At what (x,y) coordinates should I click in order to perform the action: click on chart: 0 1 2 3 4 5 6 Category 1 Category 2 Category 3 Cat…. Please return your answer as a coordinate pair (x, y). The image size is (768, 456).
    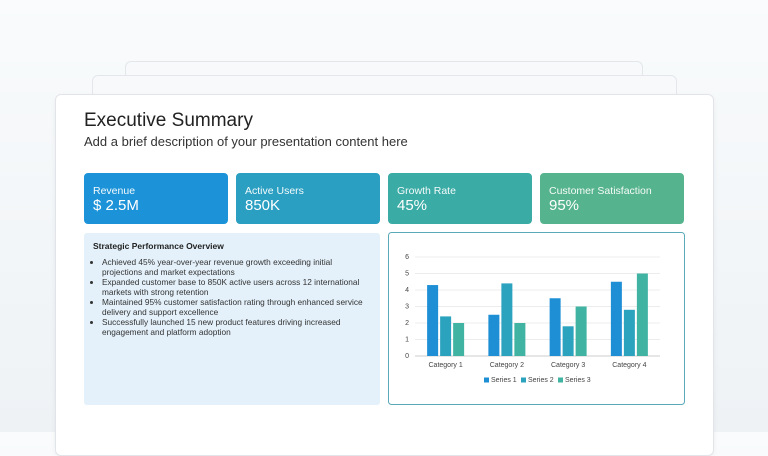
    Looking at the image, I should click on (536, 318).